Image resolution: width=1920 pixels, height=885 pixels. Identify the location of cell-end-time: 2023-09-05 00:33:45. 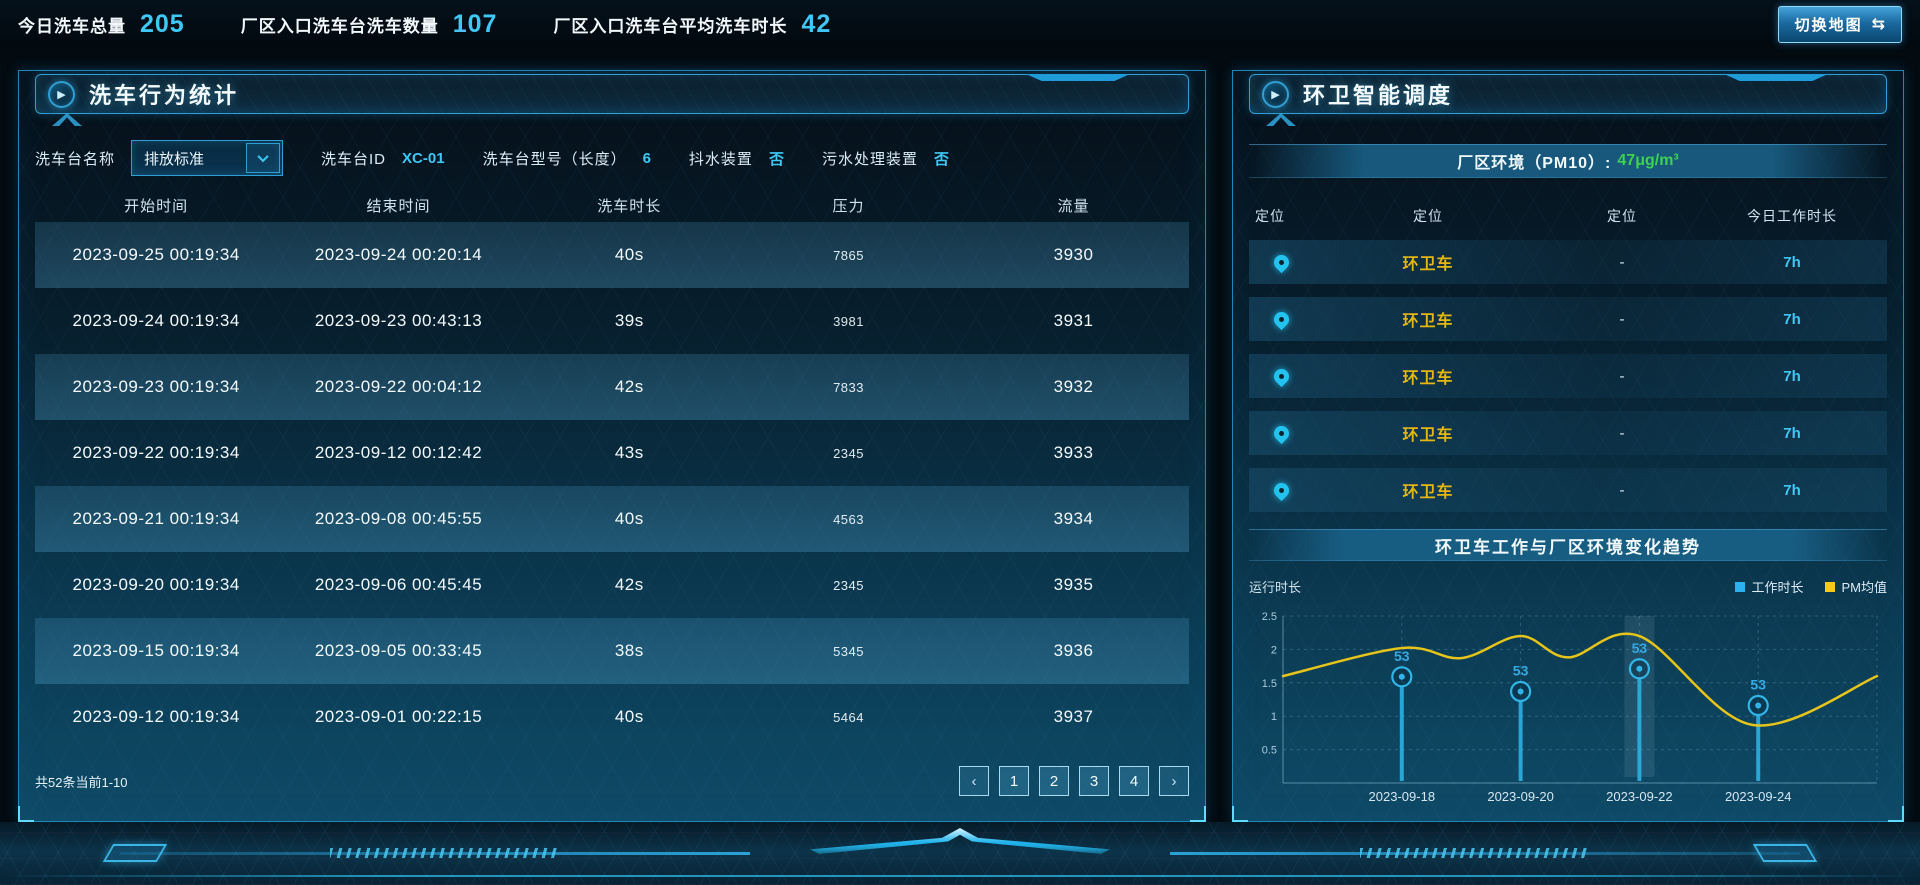
(398, 650).